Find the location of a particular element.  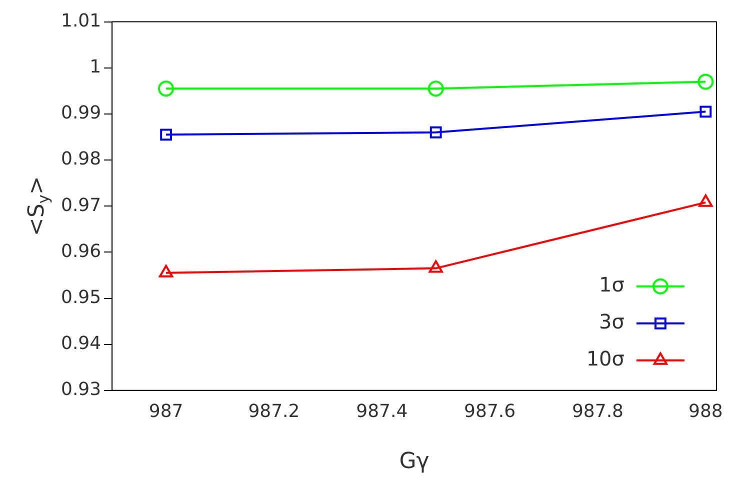

legend-label: 10σ is located at coordinates (605, 358).